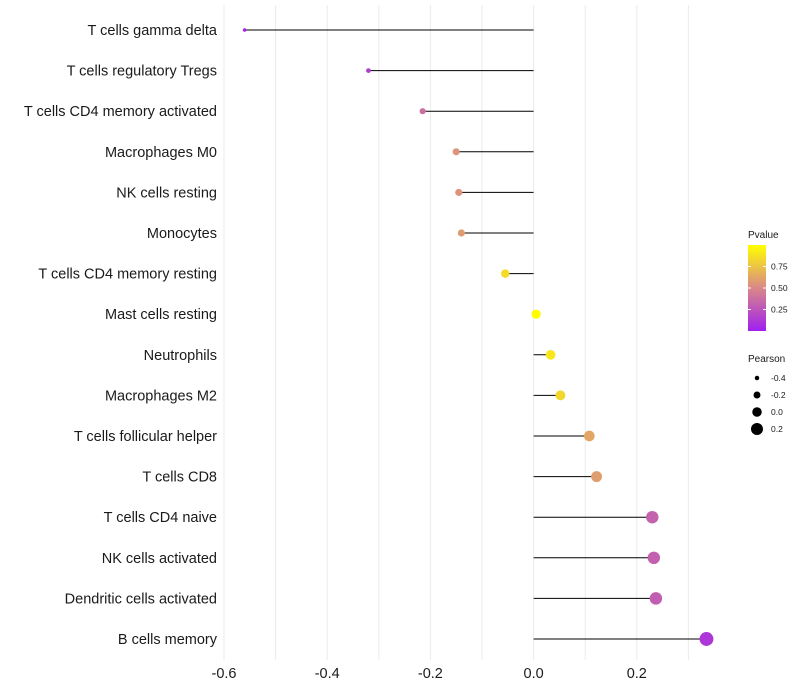  I want to click on x-tick-label: -0.2, so click(430, 674).